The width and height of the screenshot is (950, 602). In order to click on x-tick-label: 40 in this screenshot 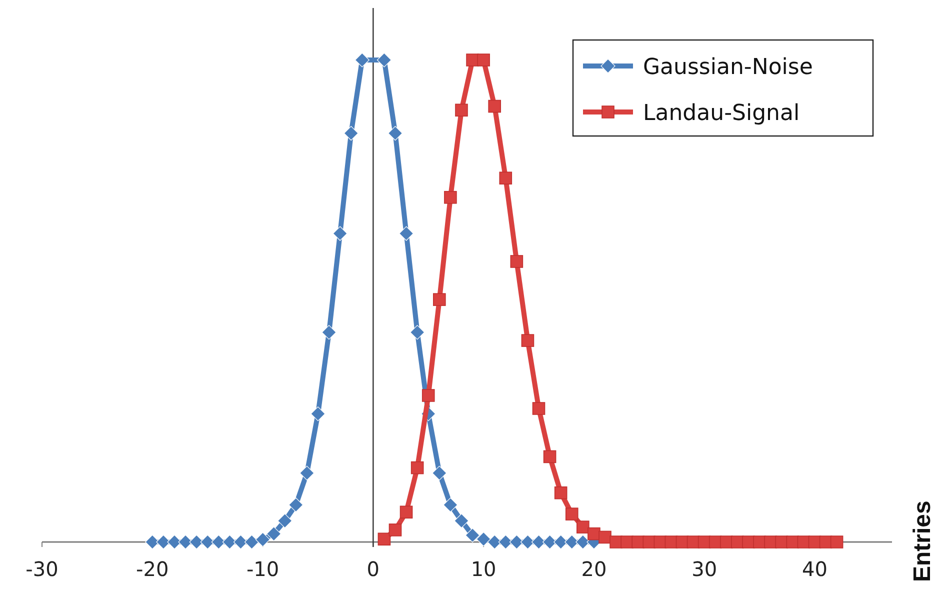, I will do `click(815, 569)`.